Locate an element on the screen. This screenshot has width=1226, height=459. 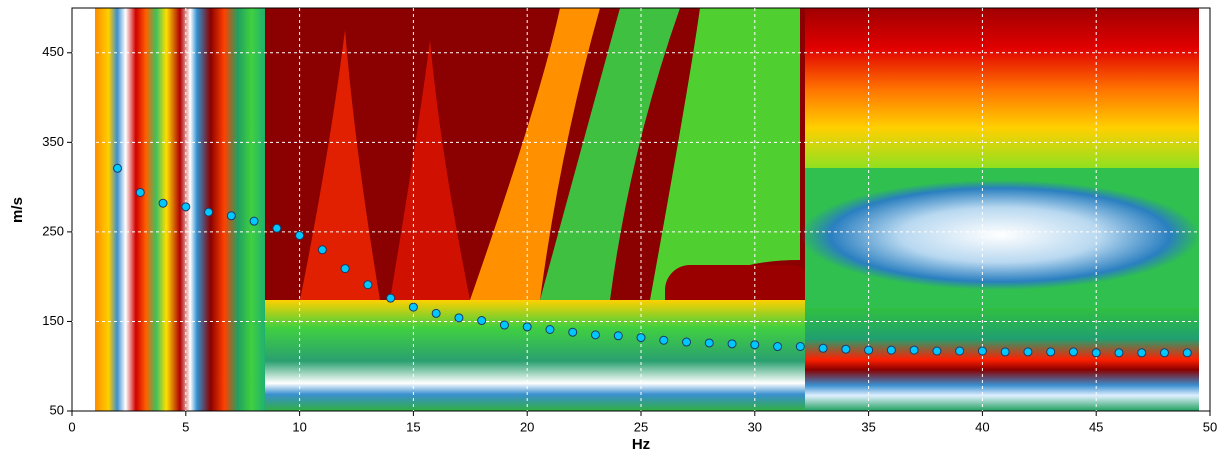
x-tick-label: 25 is located at coordinates (641, 426).